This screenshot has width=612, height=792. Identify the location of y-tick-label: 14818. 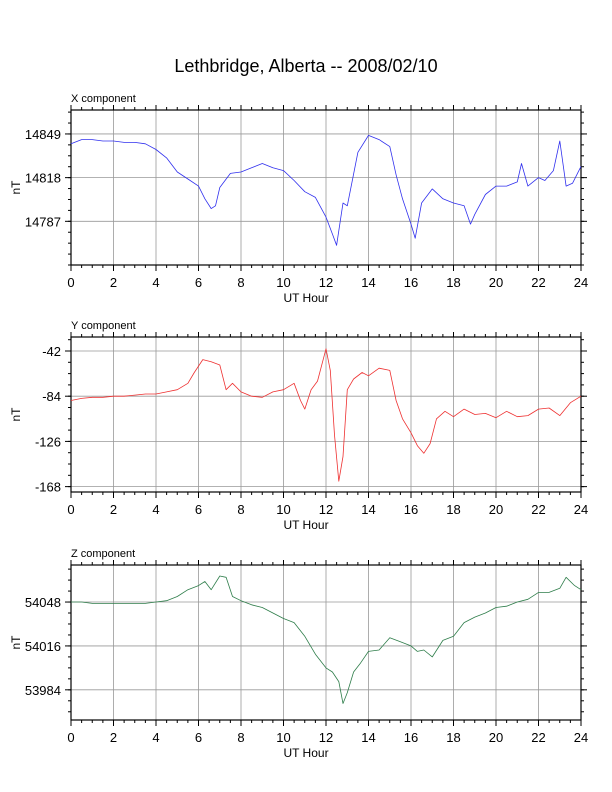
(43, 178).